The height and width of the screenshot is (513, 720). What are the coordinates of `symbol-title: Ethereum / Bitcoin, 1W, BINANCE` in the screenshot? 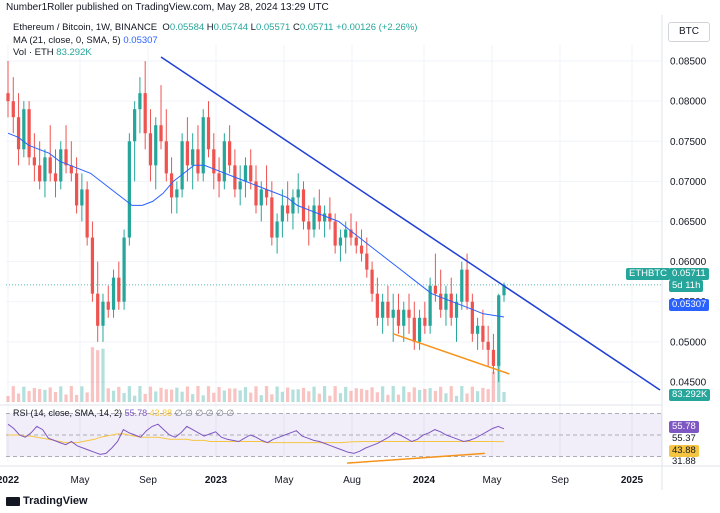 It's located at (85, 27).